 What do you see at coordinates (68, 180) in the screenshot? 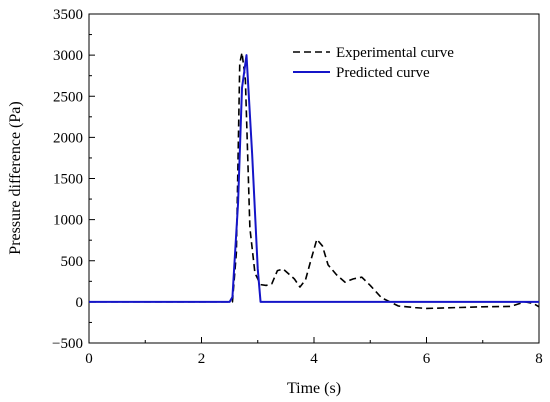
I see `y-tick-label: 1500` at bounding box center [68, 180].